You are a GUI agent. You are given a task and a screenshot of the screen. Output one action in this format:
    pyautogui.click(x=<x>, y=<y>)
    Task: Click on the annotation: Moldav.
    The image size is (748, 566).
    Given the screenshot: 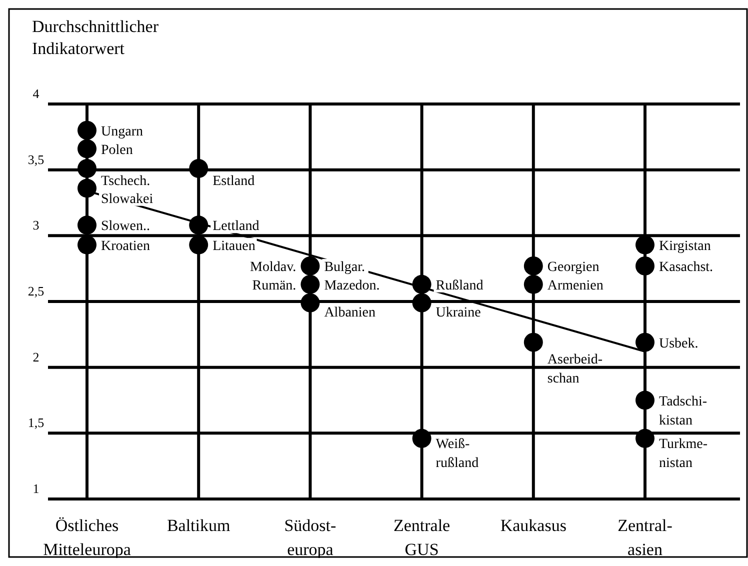 What is the action you would take?
    pyautogui.click(x=273, y=267)
    